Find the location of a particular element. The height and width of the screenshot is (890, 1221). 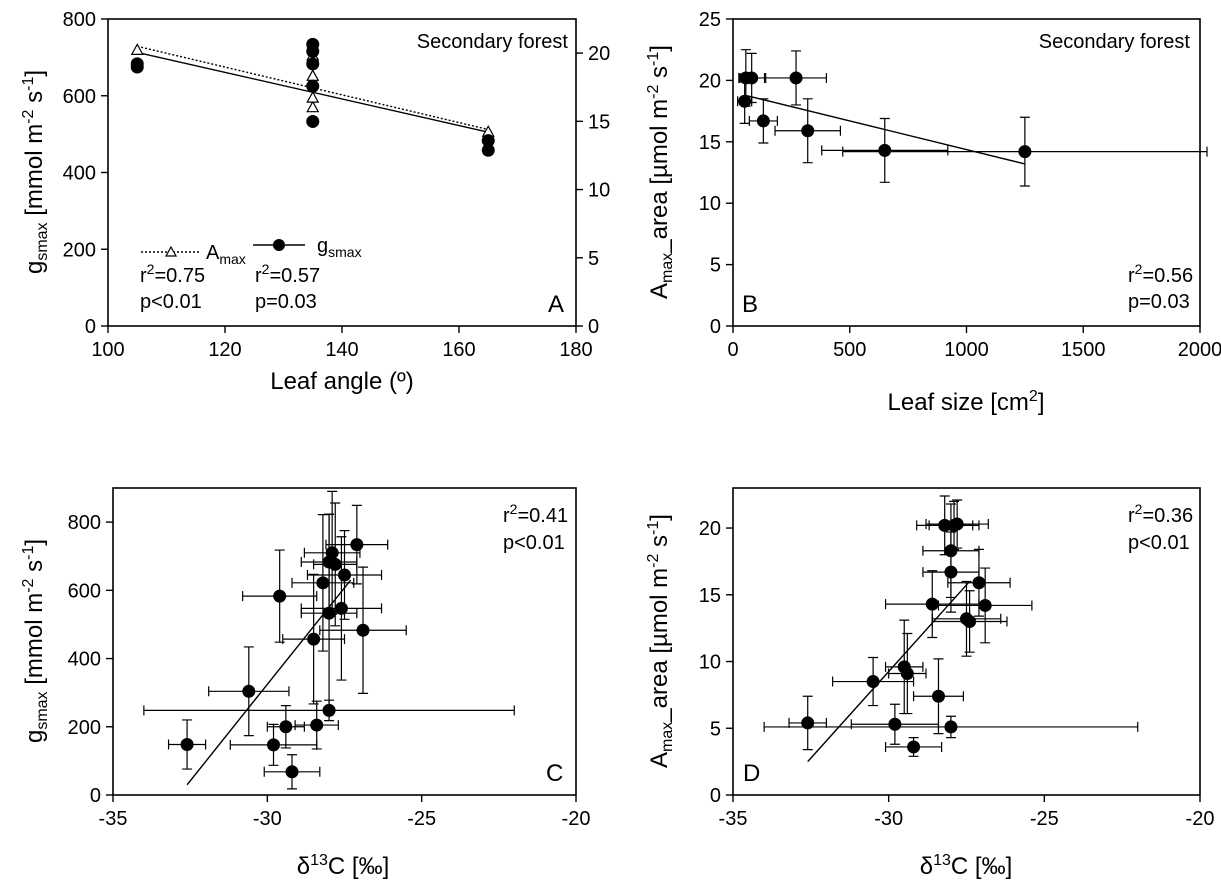

panel-a-y2tick-label-2: 10 is located at coordinates (599, 191).